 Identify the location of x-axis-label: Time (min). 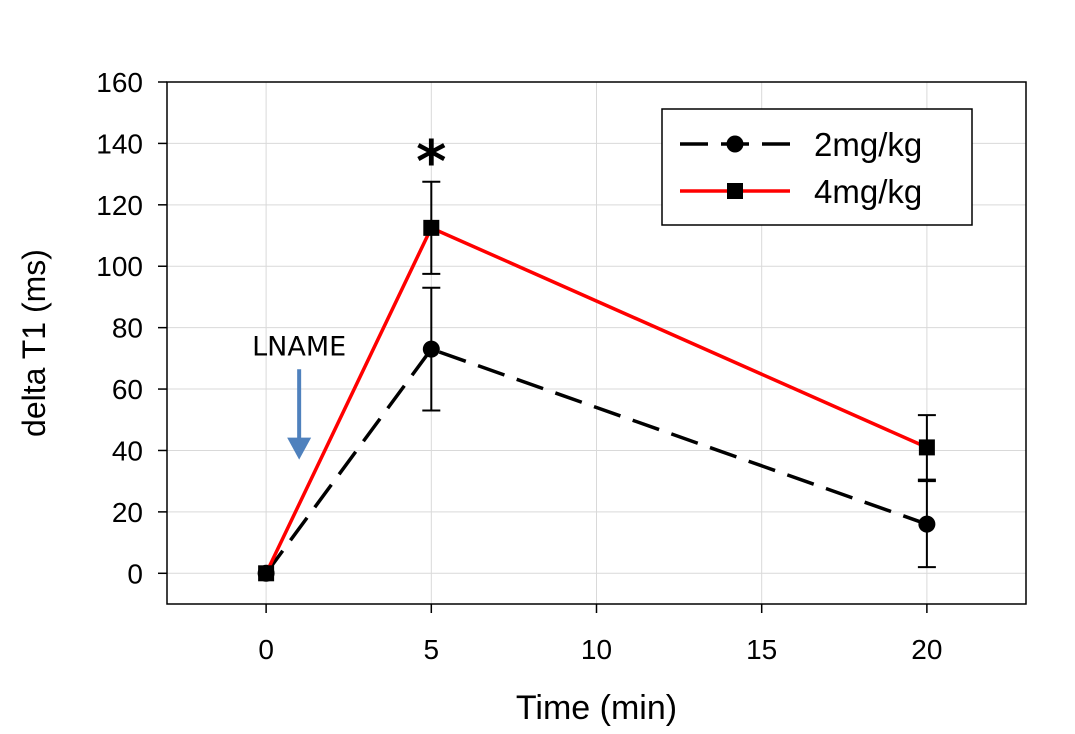
(596, 708).